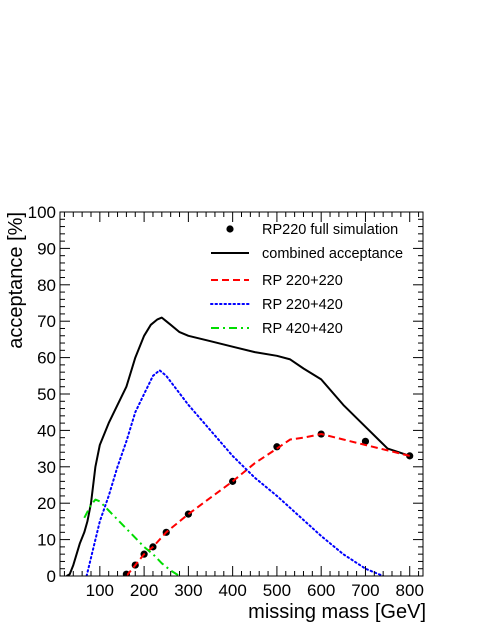  I want to click on x-tick-label: 800, so click(410, 590).